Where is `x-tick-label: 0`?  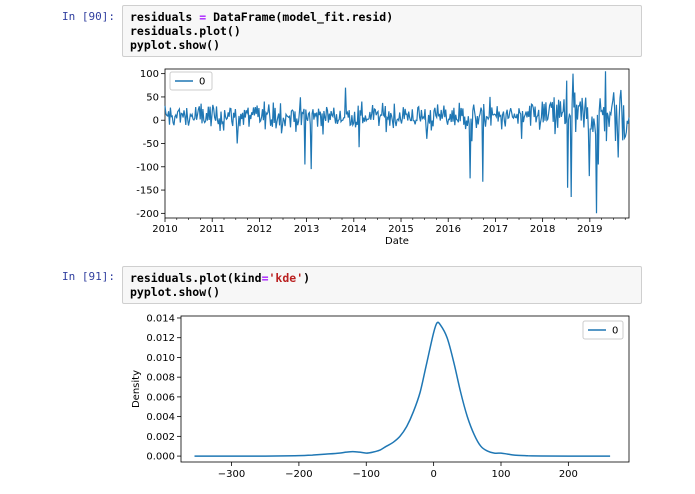 x-tick-label: 0 is located at coordinates (433, 474).